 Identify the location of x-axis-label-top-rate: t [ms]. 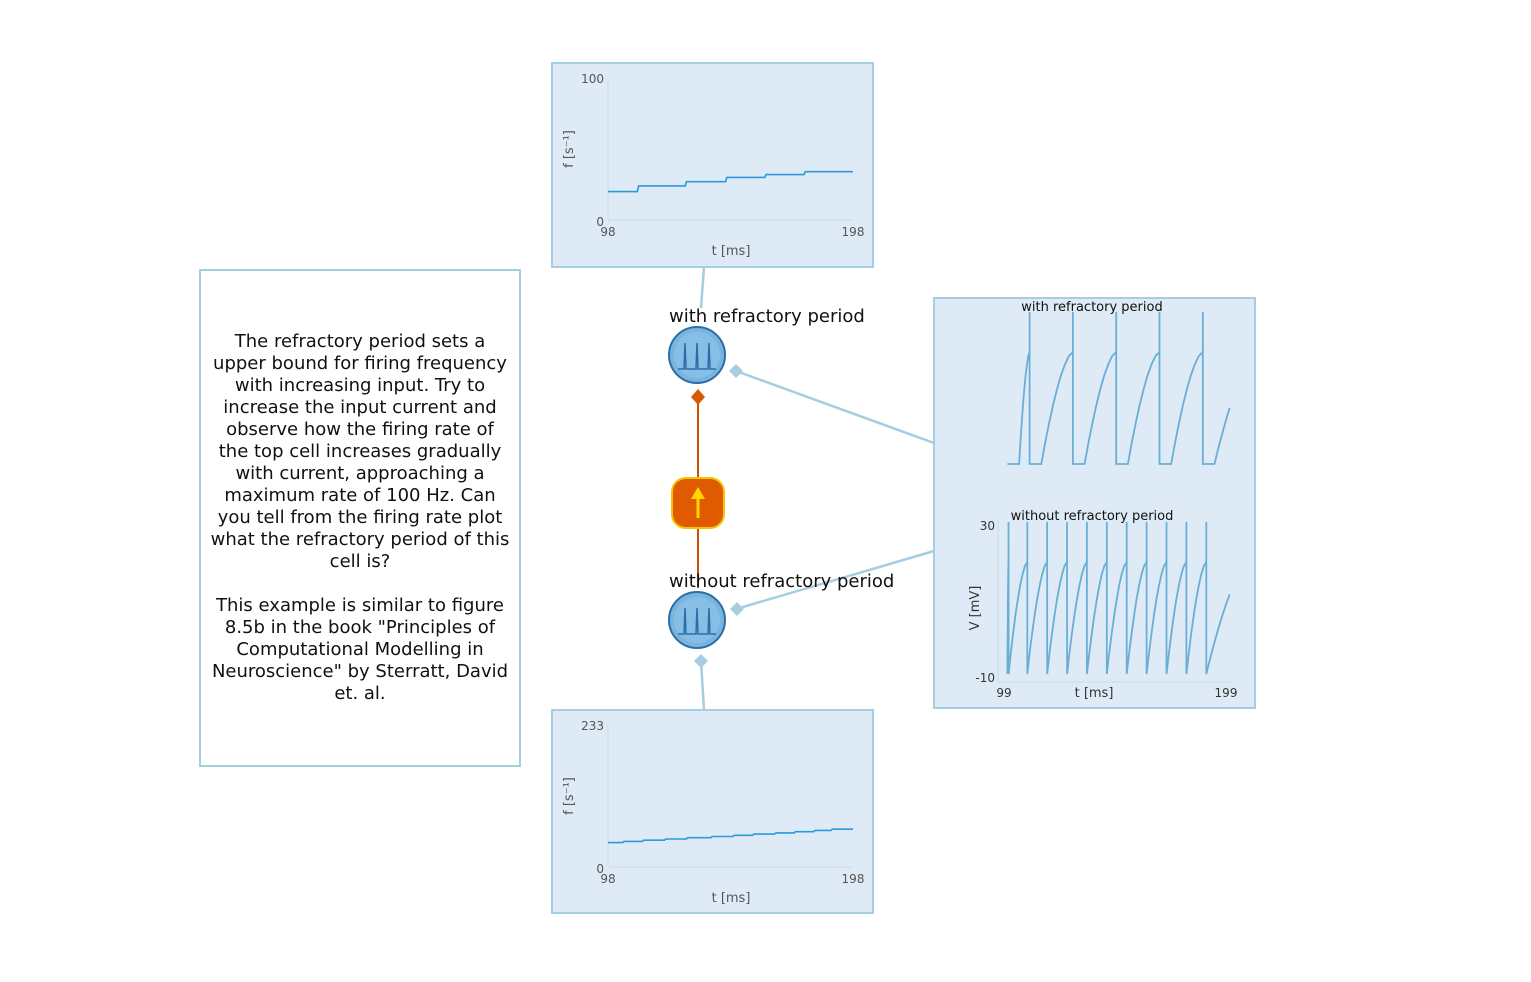
(731, 251).